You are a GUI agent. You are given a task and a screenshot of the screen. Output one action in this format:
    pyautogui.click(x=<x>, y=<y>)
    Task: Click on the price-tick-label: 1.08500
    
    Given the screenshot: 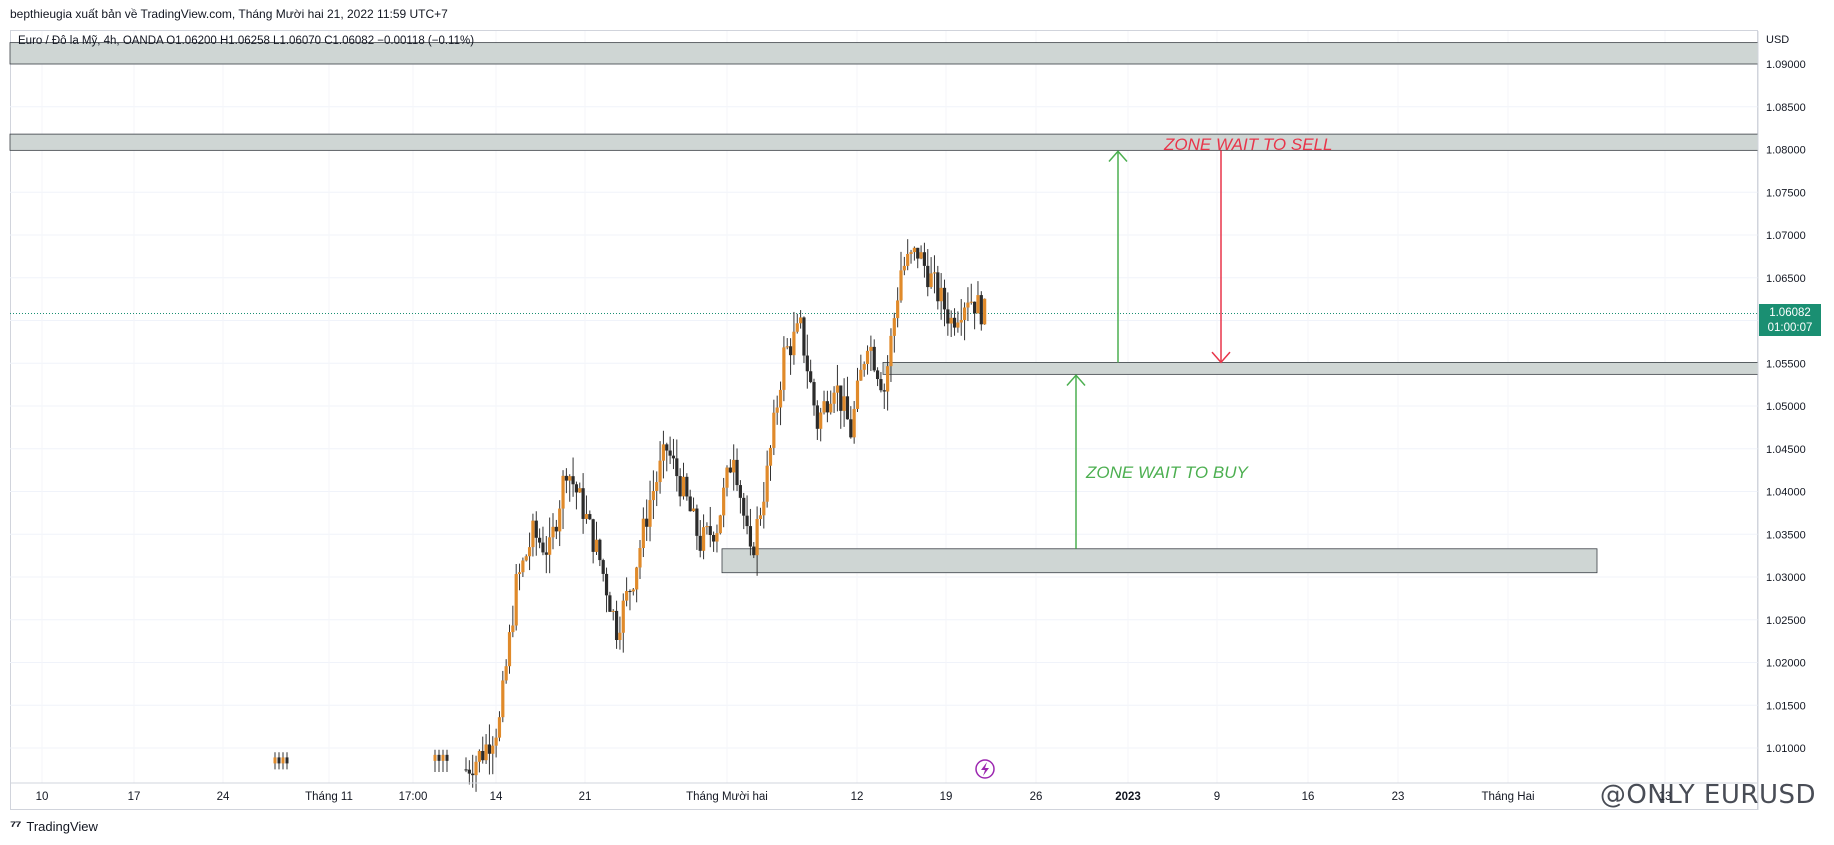 What is the action you would take?
    pyautogui.click(x=1786, y=108)
    